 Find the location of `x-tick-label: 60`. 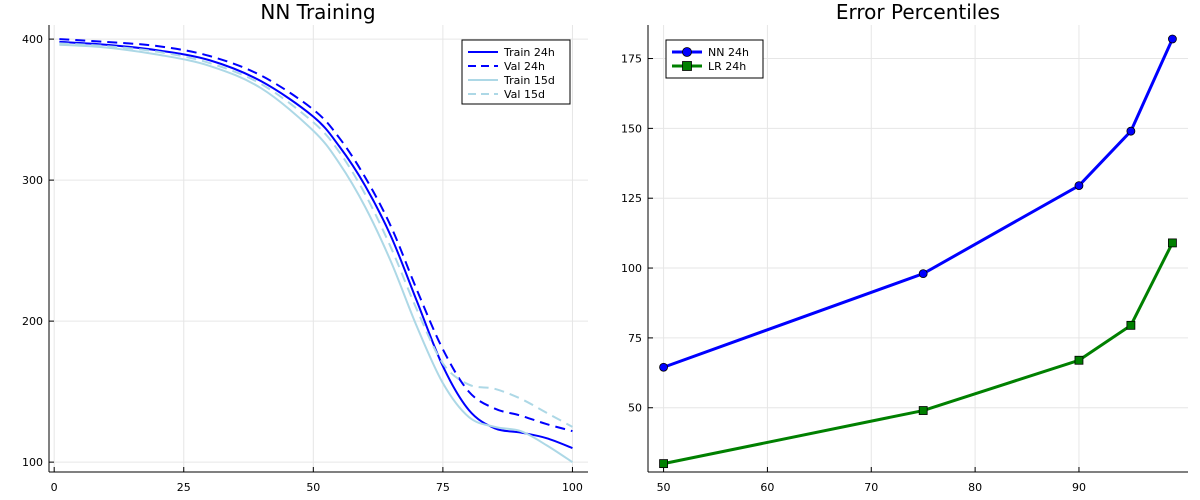

x-tick-label: 60 is located at coordinates (767, 487).